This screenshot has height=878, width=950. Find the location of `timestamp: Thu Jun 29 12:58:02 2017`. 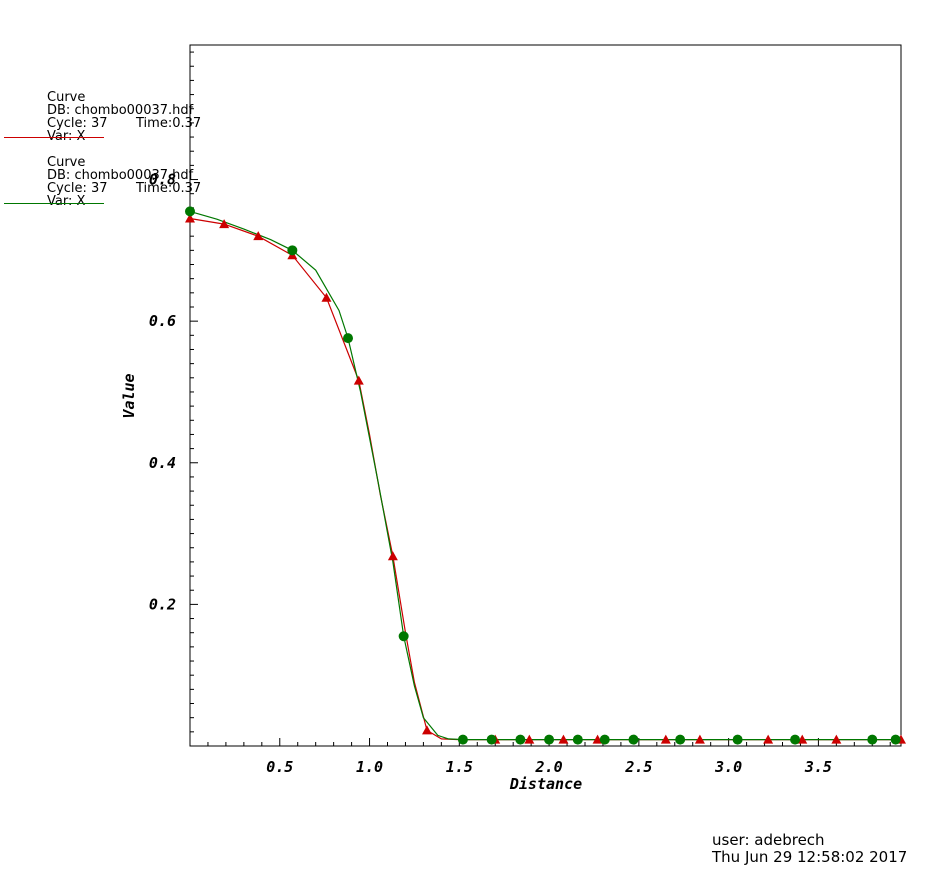

timestamp: Thu Jun 29 12:58:02 2017 is located at coordinates (810, 857).